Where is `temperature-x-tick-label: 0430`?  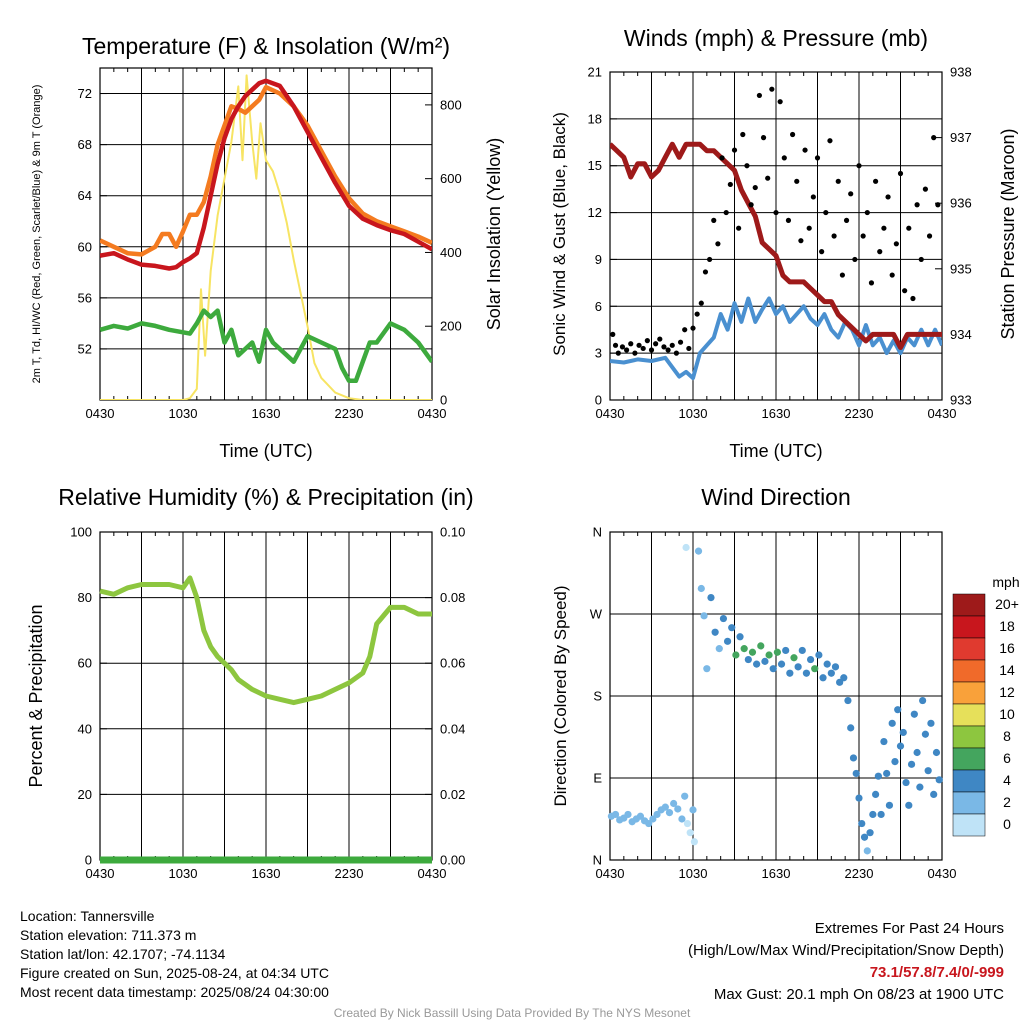 temperature-x-tick-label: 0430 is located at coordinates (432, 413).